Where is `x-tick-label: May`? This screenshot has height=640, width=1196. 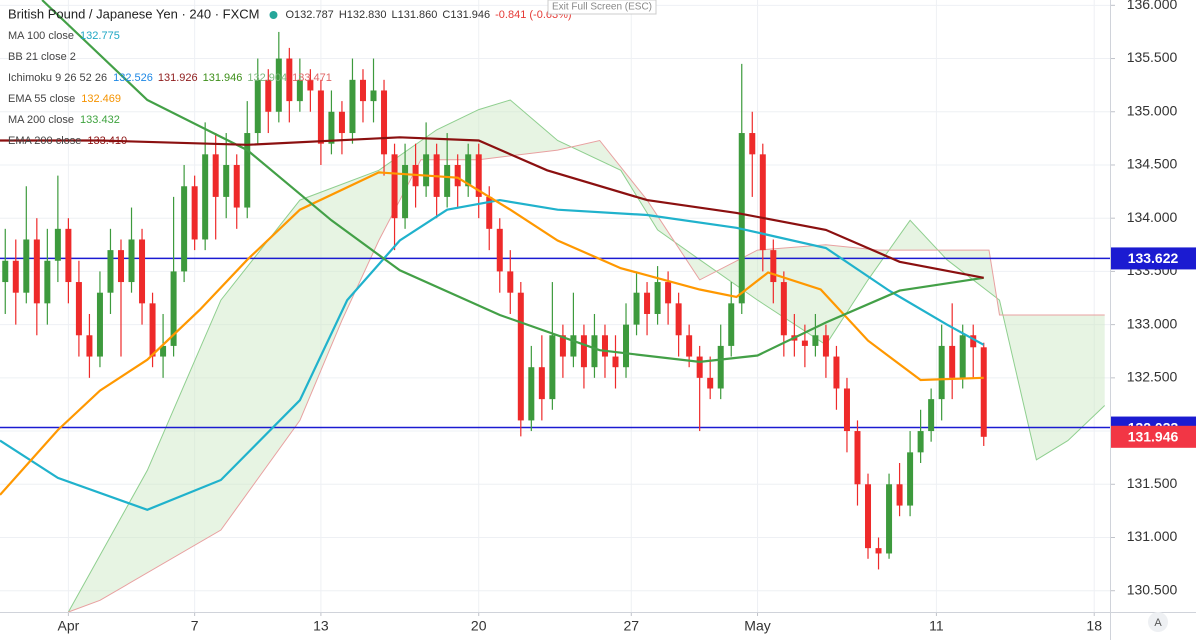
x-tick-label: May is located at coordinates (757, 626).